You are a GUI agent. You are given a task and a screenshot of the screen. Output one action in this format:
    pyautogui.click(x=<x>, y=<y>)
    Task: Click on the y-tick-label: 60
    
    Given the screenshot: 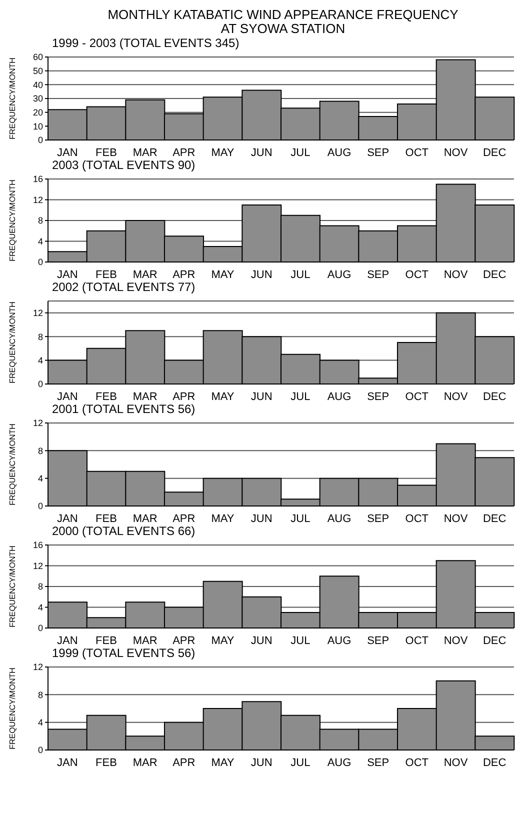 What is the action you would take?
    pyautogui.click(x=37, y=57)
    